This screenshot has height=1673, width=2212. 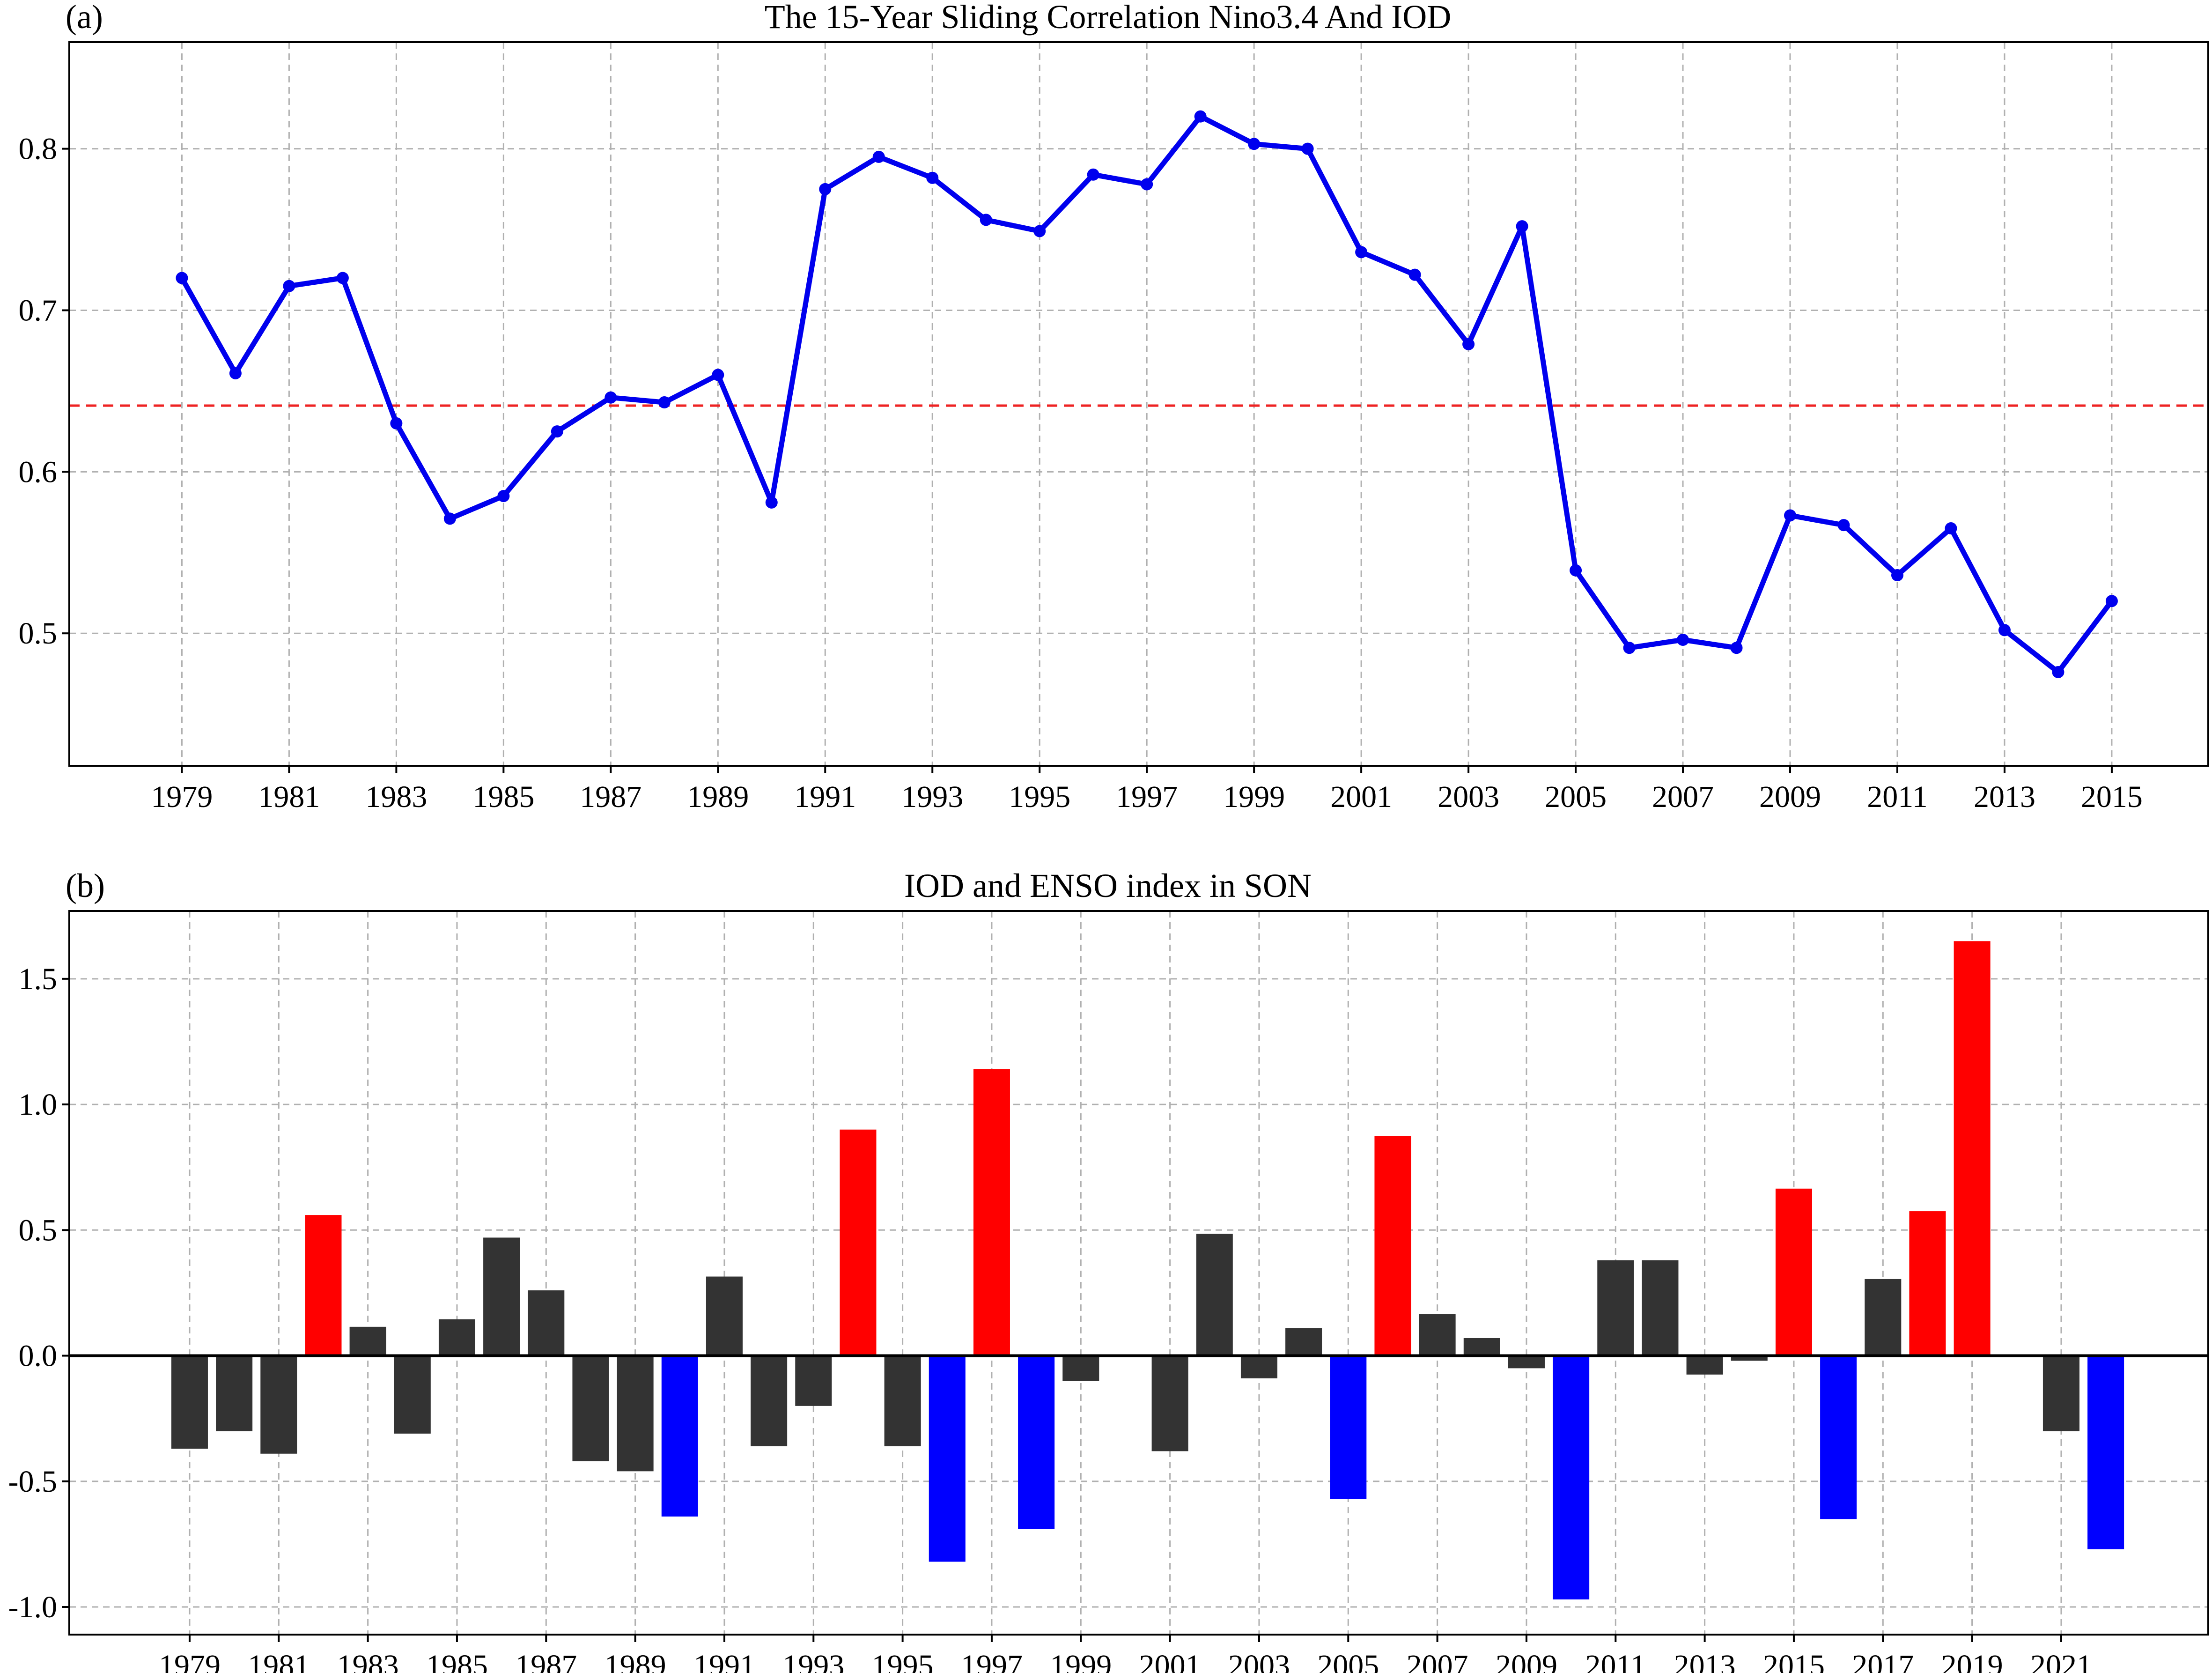 I want to click on x-tick-label: 1993, so click(x=813, y=1661).